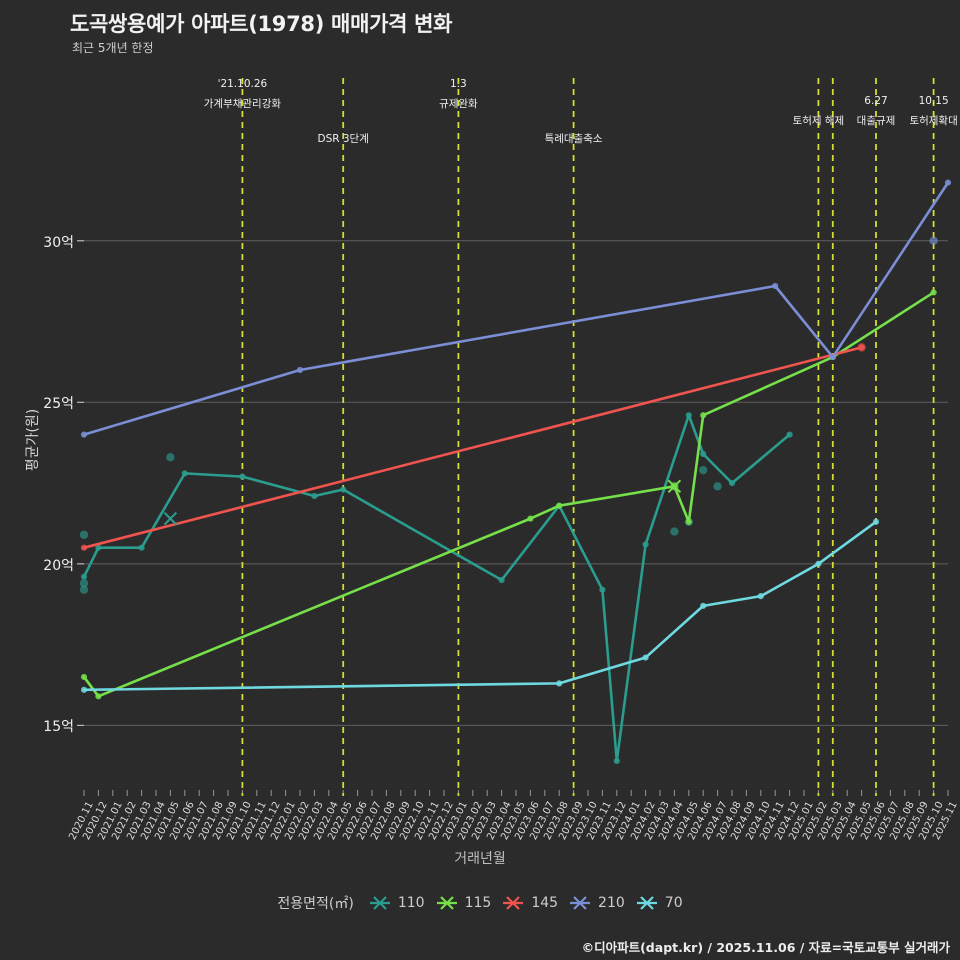 The width and height of the screenshot is (960, 960). What do you see at coordinates (242, 84) in the screenshot?
I see `annotation-date: '21.10.26` at bounding box center [242, 84].